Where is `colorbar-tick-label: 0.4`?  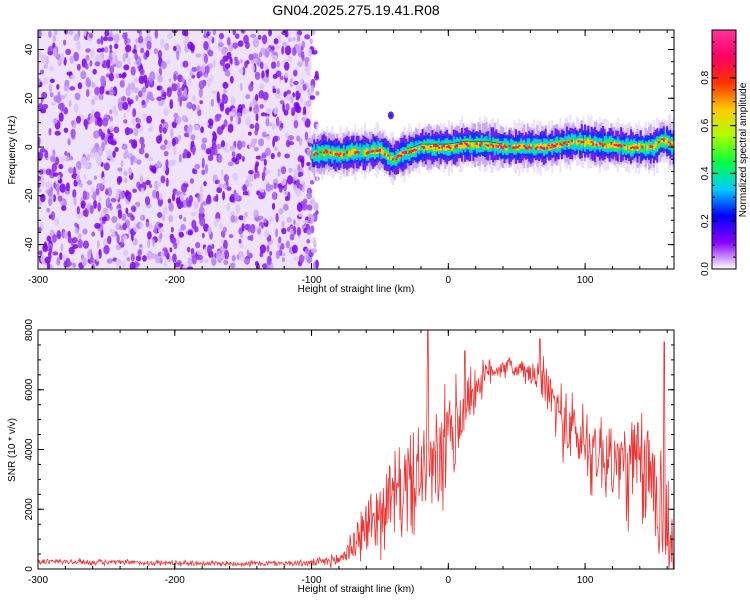
colorbar-tick-label: 0.4 is located at coordinates (705, 173).